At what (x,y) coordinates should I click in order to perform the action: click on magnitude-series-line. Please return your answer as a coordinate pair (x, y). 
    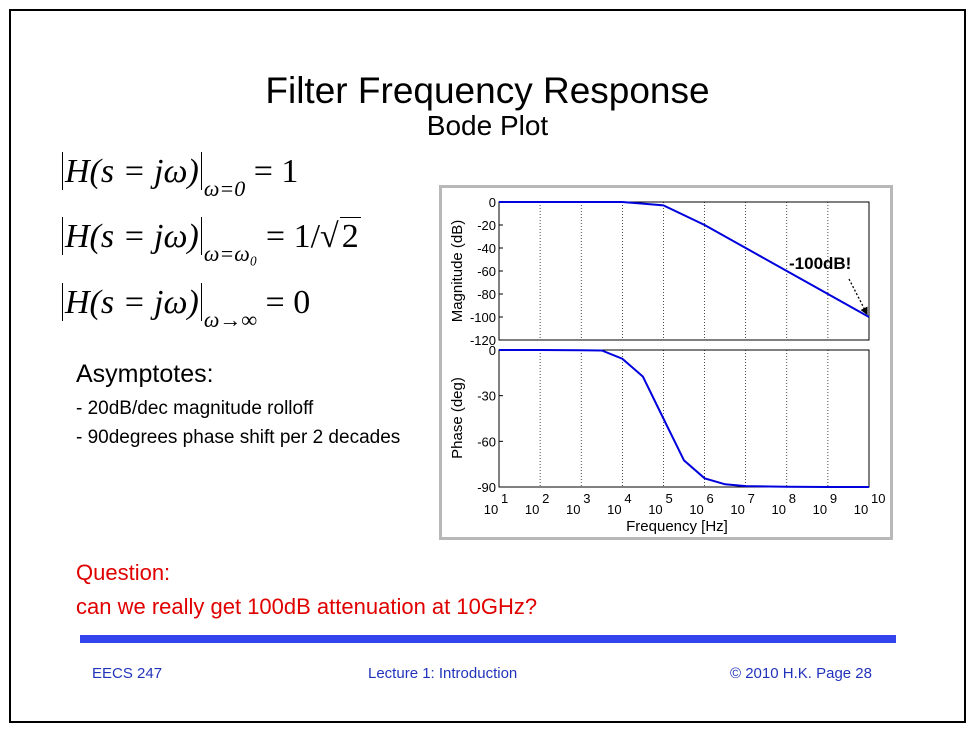
    Looking at the image, I should click on (684, 259).